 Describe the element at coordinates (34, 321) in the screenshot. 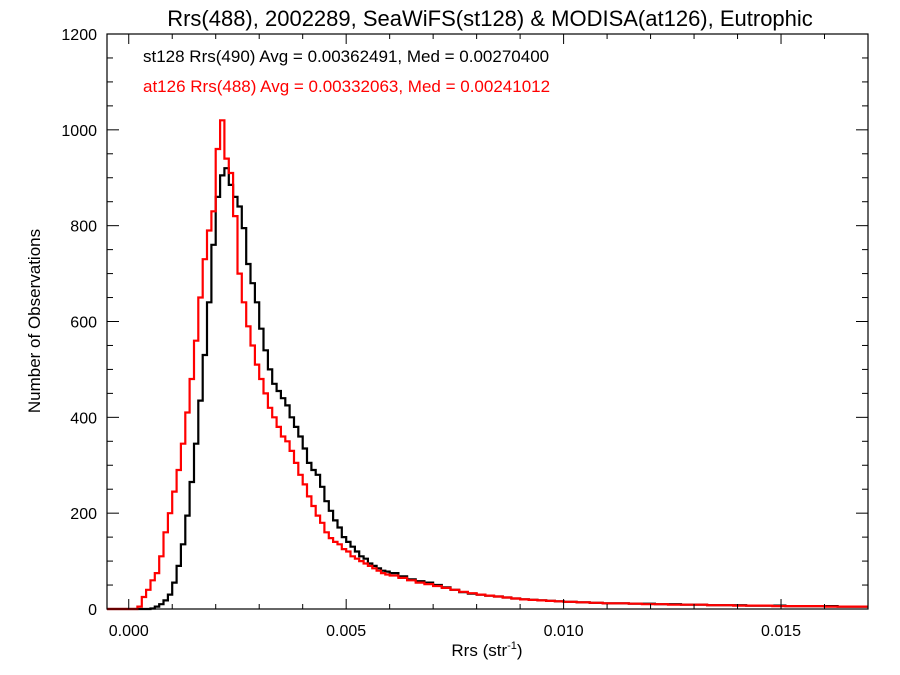

I see `y-axis-label: Number of Observations` at that location.